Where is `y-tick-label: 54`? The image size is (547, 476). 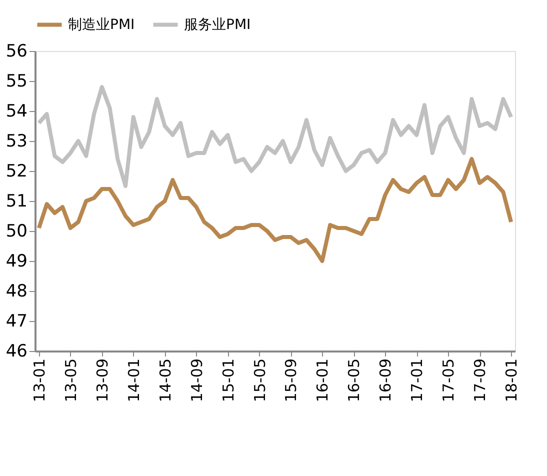 y-tick-label: 54 is located at coordinates (17, 112).